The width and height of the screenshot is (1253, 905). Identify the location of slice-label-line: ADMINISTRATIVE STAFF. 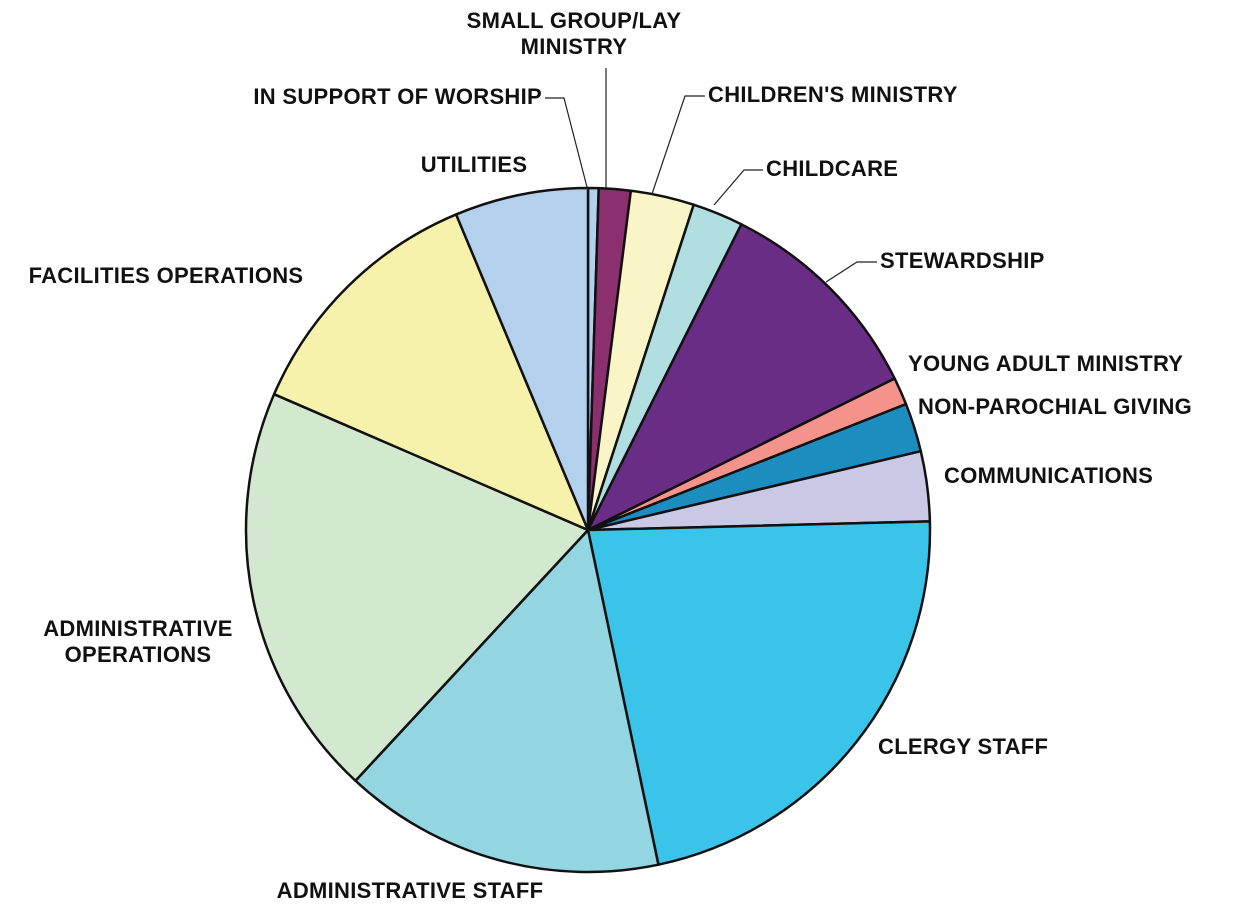
(410, 890).